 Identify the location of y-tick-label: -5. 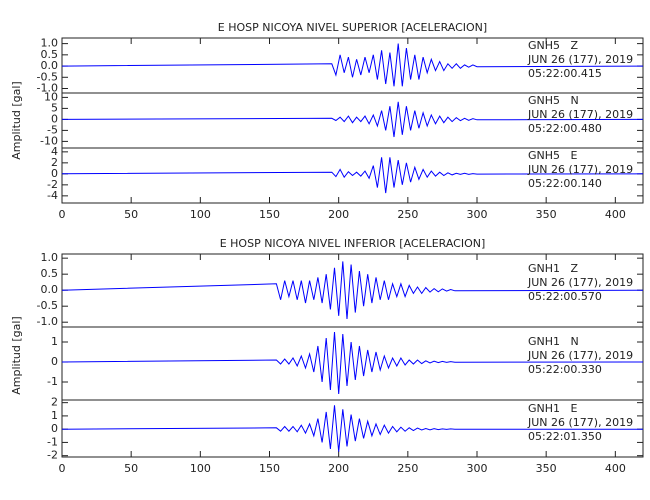
(52, 129).